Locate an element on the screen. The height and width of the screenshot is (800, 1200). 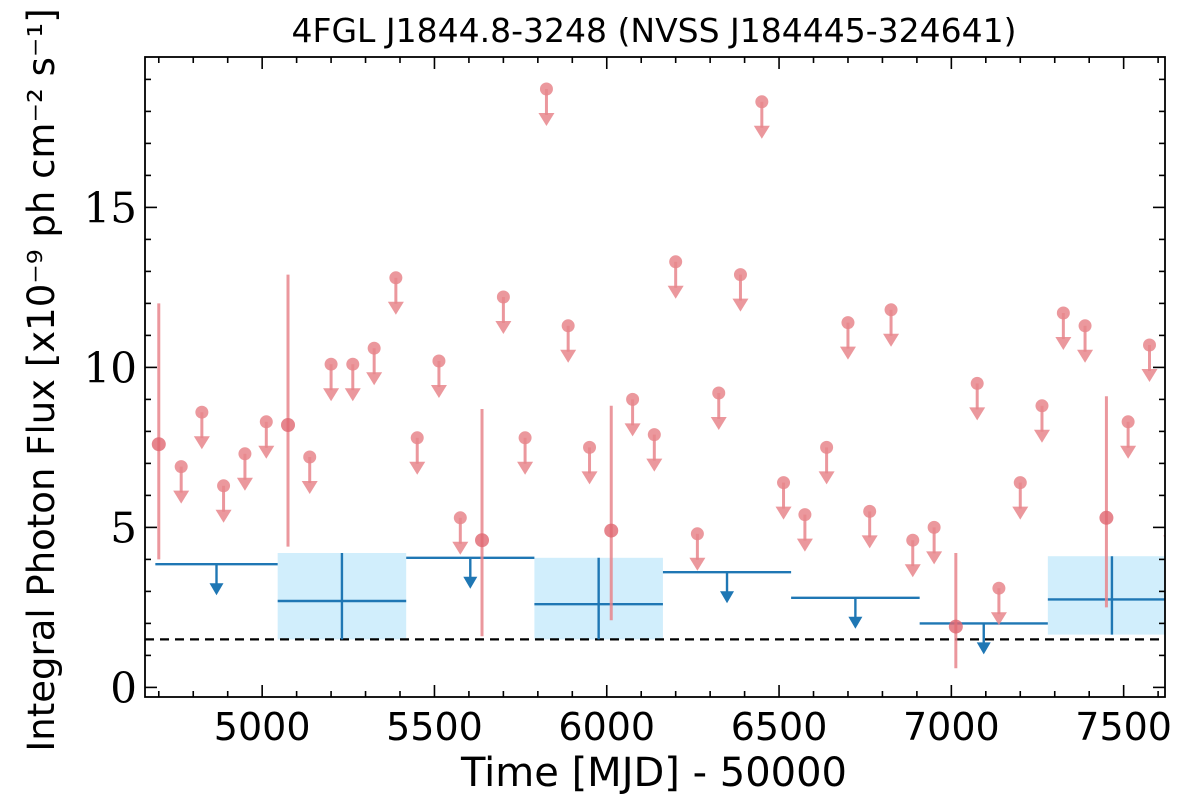
x-tick-label-6000: 6000 is located at coordinates (606, 727).